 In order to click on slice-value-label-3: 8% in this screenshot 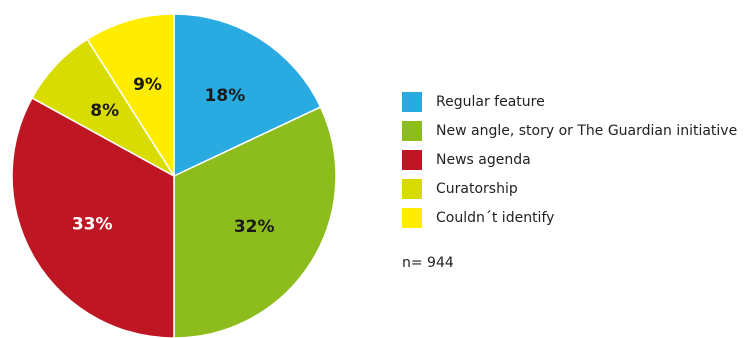, I will do `click(104, 111)`.